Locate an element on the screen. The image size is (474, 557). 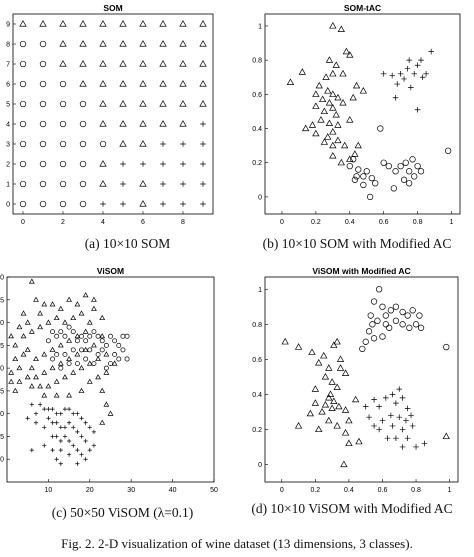
y-tick-label: 1 is located at coordinates (260, 26).